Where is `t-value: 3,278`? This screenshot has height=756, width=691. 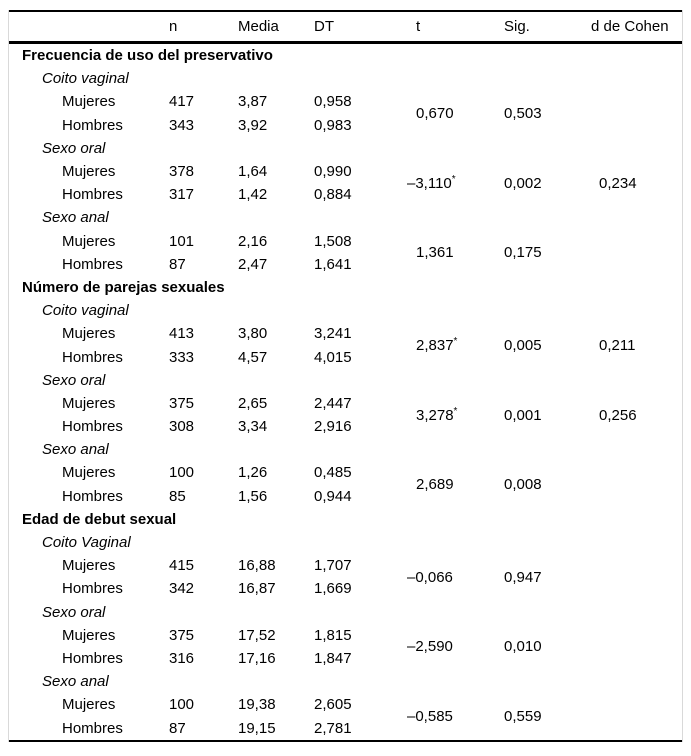 t-value: 3,278 is located at coordinates (435, 415).